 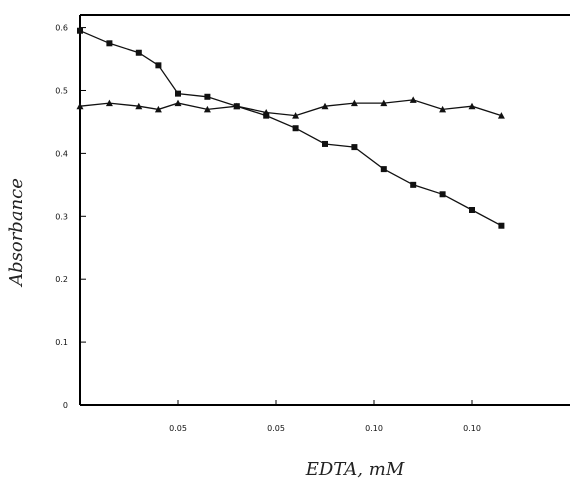 What do you see at coordinates (178, 428) in the screenshot?
I see `x-tick-label-0: 0.05` at bounding box center [178, 428].